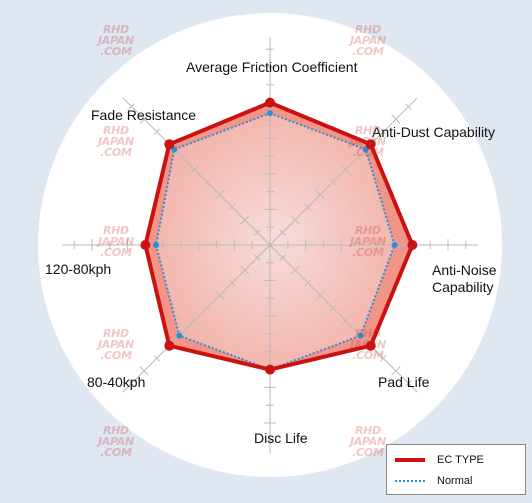  Describe the element at coordinates (78, 269) in the screenshot. I see `axis-label-120-80kph: 120-80kph` at that location.